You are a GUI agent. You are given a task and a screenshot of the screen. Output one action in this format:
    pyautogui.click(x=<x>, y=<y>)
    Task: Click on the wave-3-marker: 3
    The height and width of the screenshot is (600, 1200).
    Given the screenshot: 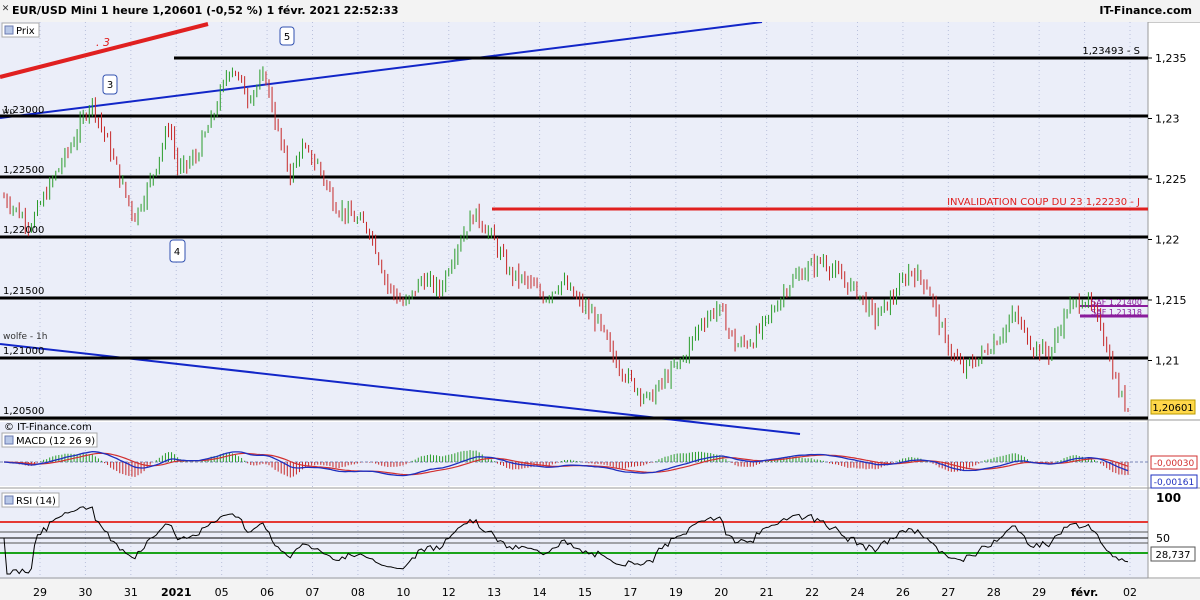 What is the action you would take?
    pyautogui.click(x=110, y=84)
    